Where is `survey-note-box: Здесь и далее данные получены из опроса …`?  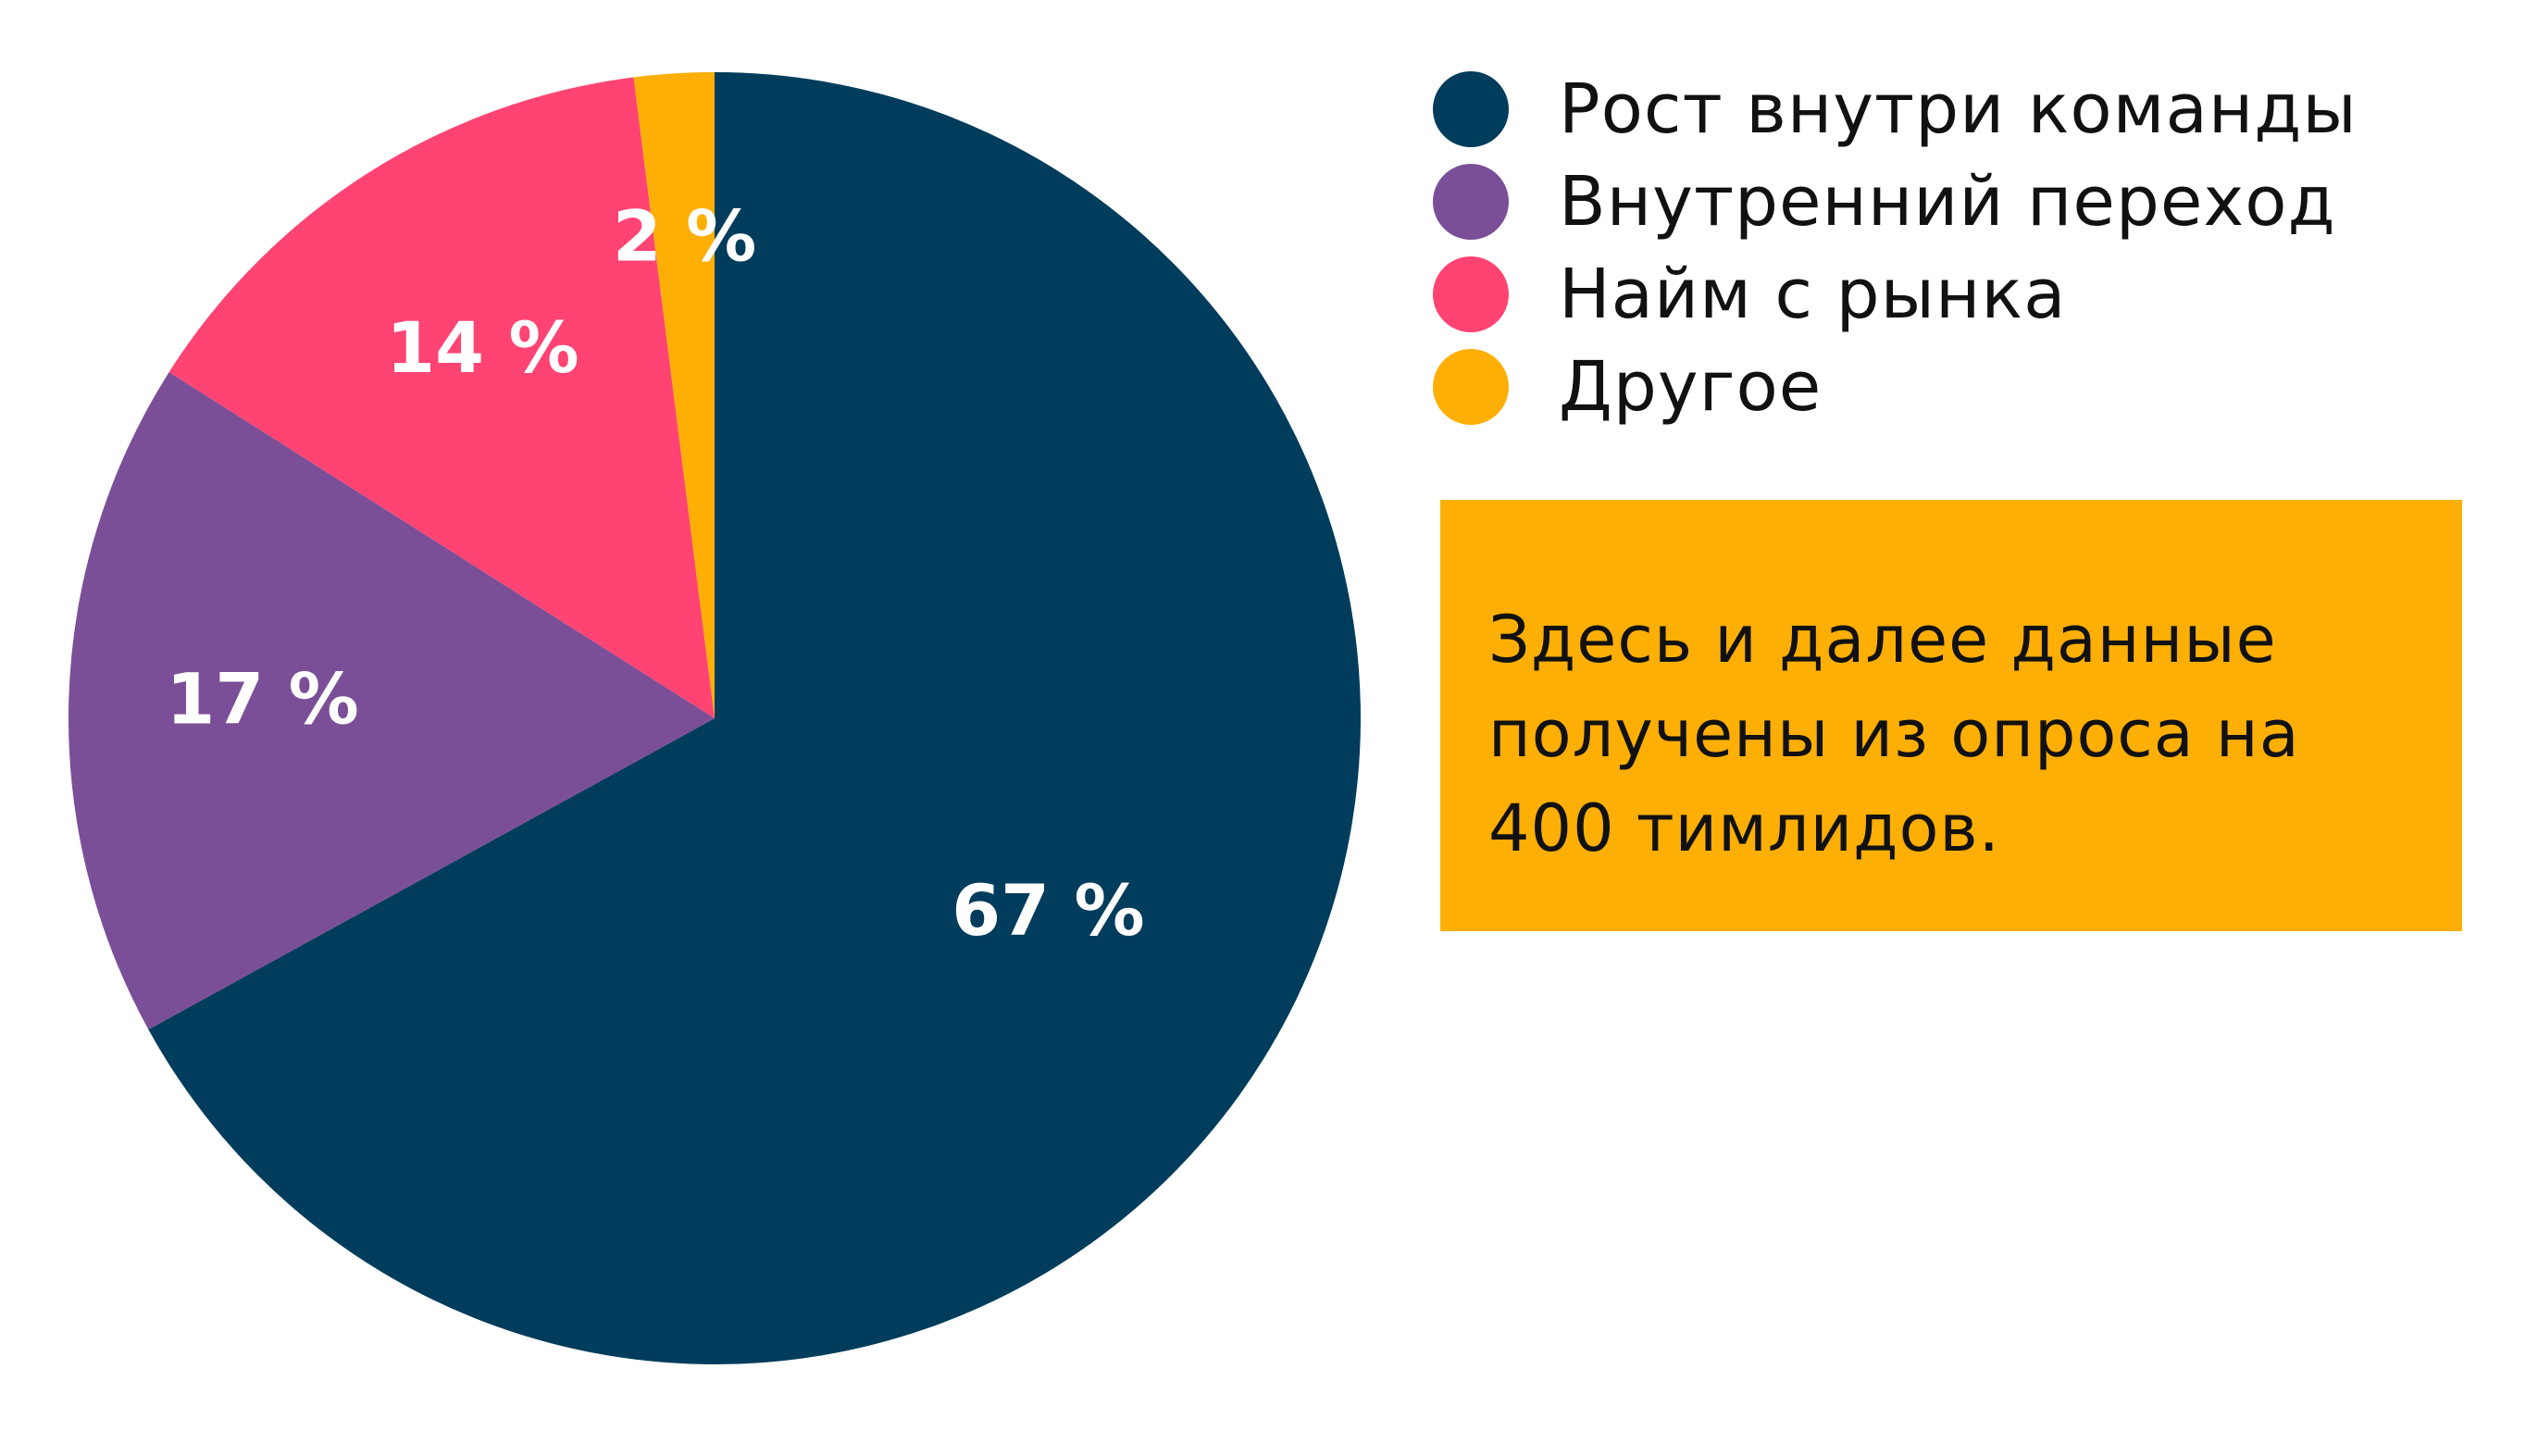 survey-note-box: Здесь и далее данные получены из опроса … is located at coordinates (1951, 715).